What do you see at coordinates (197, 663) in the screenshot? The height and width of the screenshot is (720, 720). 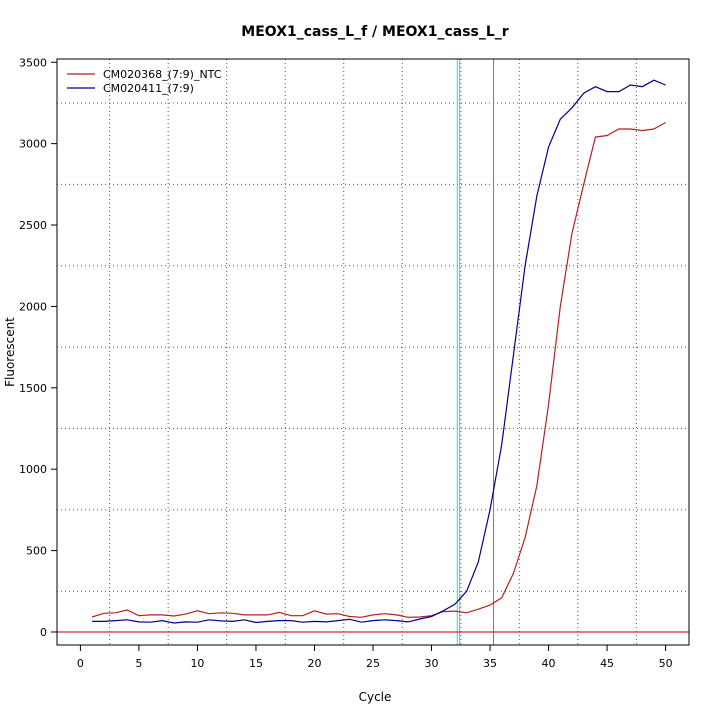 I see `x-tick-label: 10` at bounding box center [197, 663].